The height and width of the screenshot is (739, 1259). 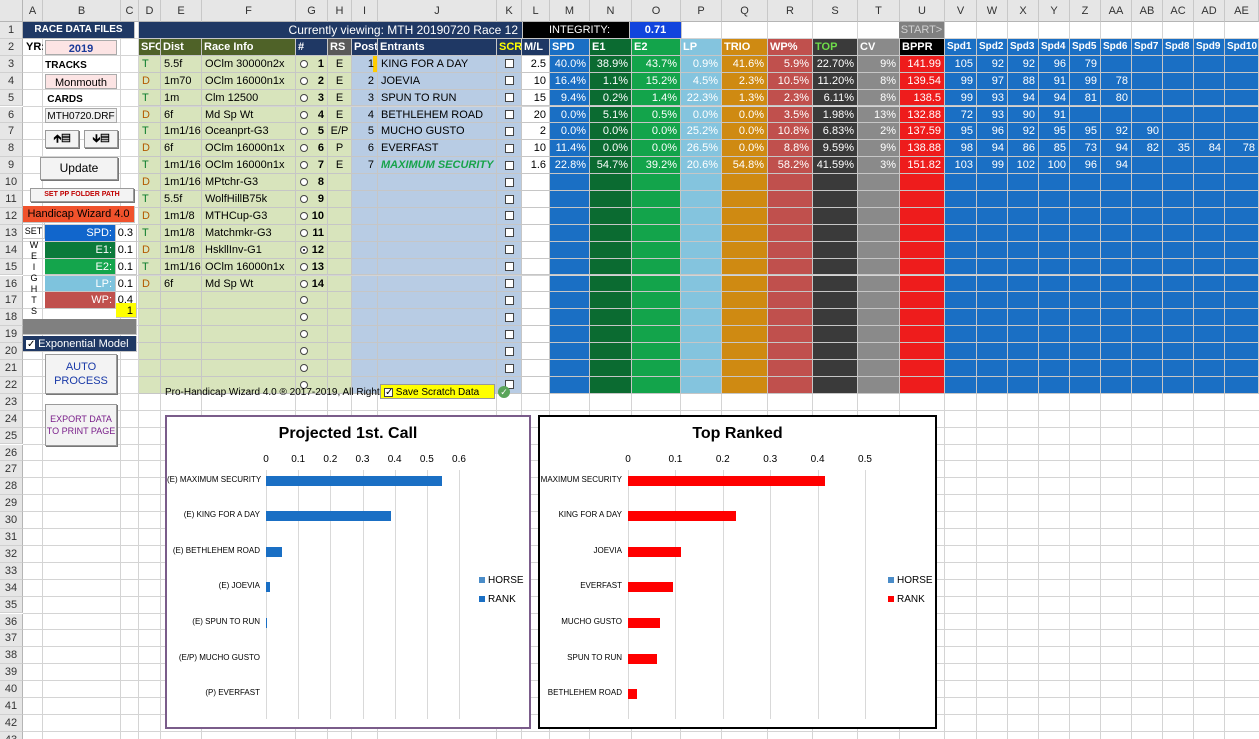 I want to click on entrant-lp: 22.3%, so click(x=701, y=98).